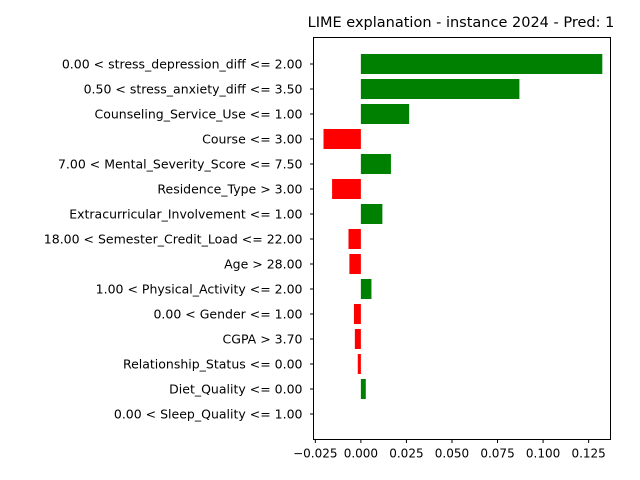  I want to click on x-tick-label-5: 0.100, so click(543, 454).